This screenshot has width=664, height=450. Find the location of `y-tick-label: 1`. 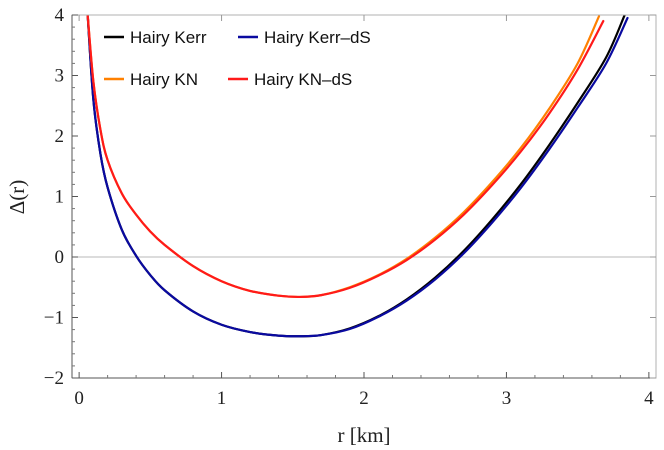

y-tick-label: 1 is located at coordinates (60, 197).